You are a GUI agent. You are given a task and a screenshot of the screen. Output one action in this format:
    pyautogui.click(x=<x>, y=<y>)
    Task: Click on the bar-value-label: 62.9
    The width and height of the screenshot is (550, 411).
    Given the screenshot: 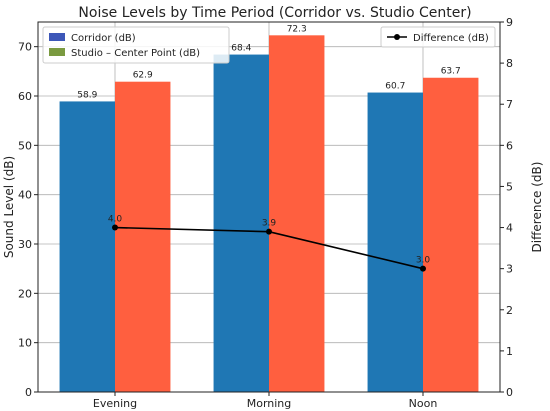 What is the action you would take?
    pyautogui.click(x=143, y=76)
    